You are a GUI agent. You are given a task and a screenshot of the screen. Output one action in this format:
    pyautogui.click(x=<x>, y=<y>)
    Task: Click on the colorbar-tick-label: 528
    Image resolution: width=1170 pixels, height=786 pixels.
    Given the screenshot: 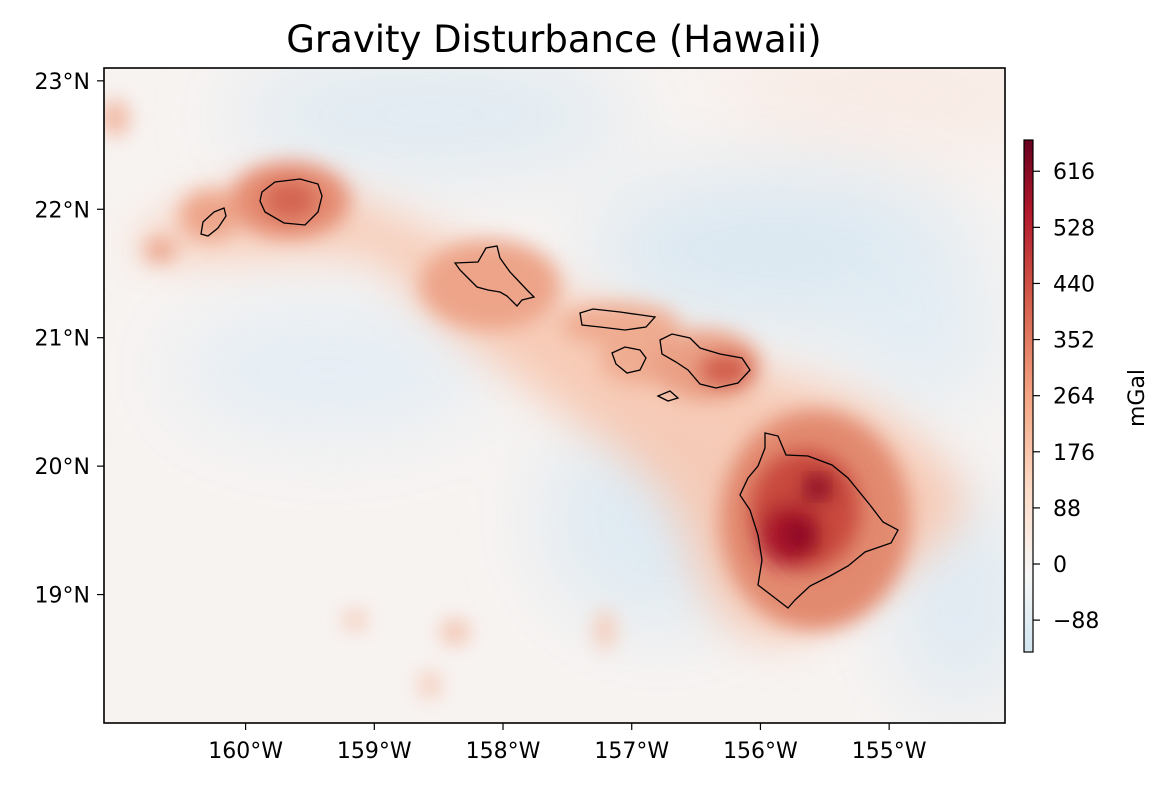 What is the action you would take?
    pyautogui.click(x=1074, y=228)
    